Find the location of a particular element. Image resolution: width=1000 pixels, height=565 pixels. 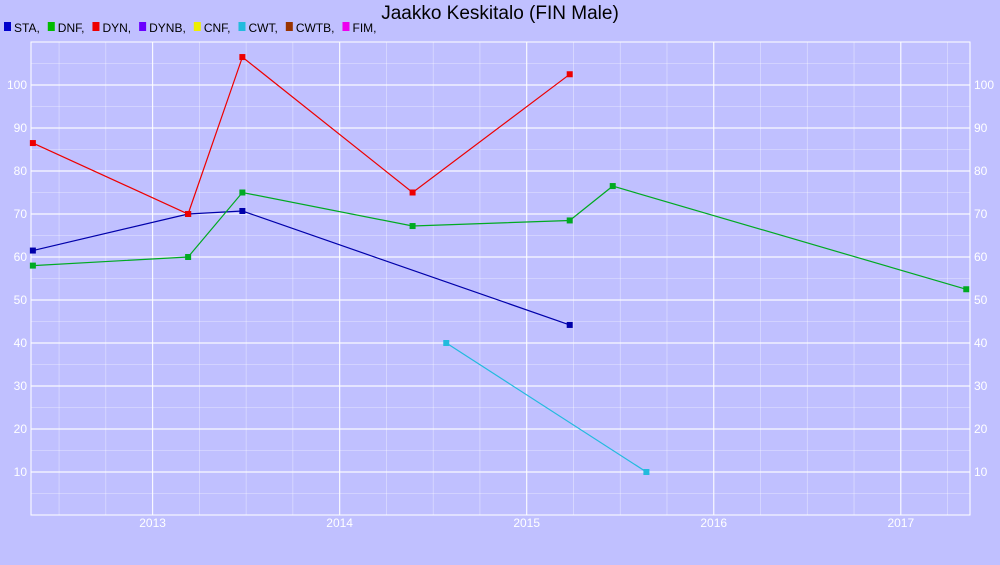

legend-item: FIM, is located at coordinates (359, 28).